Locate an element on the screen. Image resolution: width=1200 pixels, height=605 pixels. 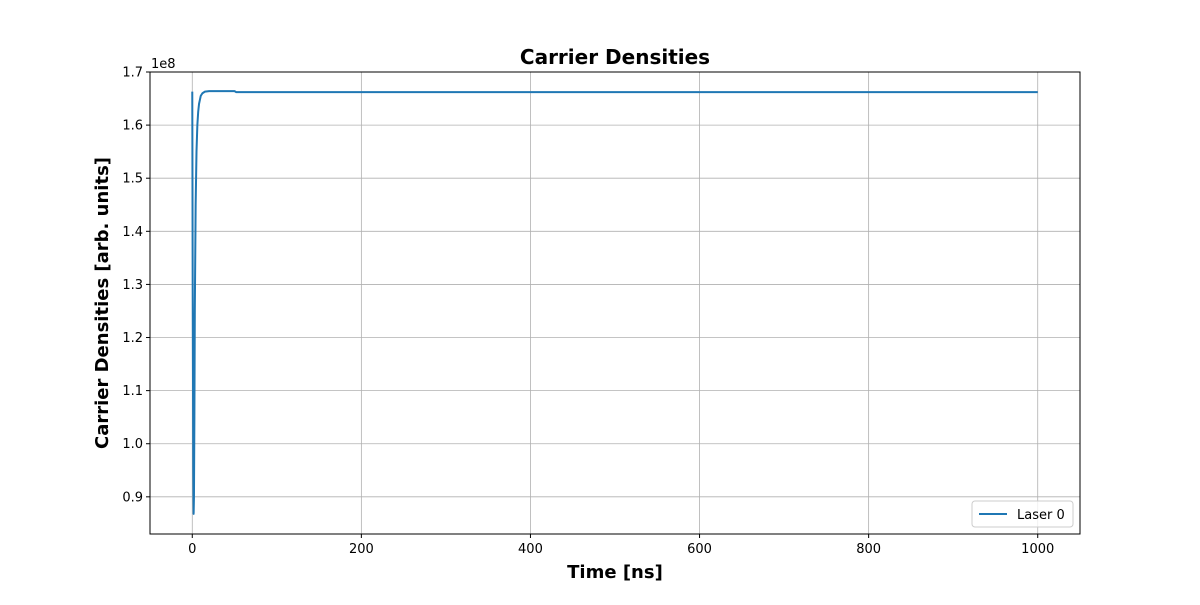
y-tick-label: 1.3 is located at coordinates (132, 285).